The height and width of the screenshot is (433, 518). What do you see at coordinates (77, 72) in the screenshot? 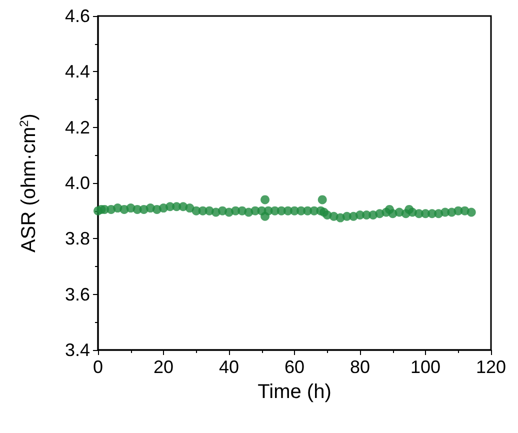
I see `y-tick-label: 4.4` at bounding box center [77, 72].